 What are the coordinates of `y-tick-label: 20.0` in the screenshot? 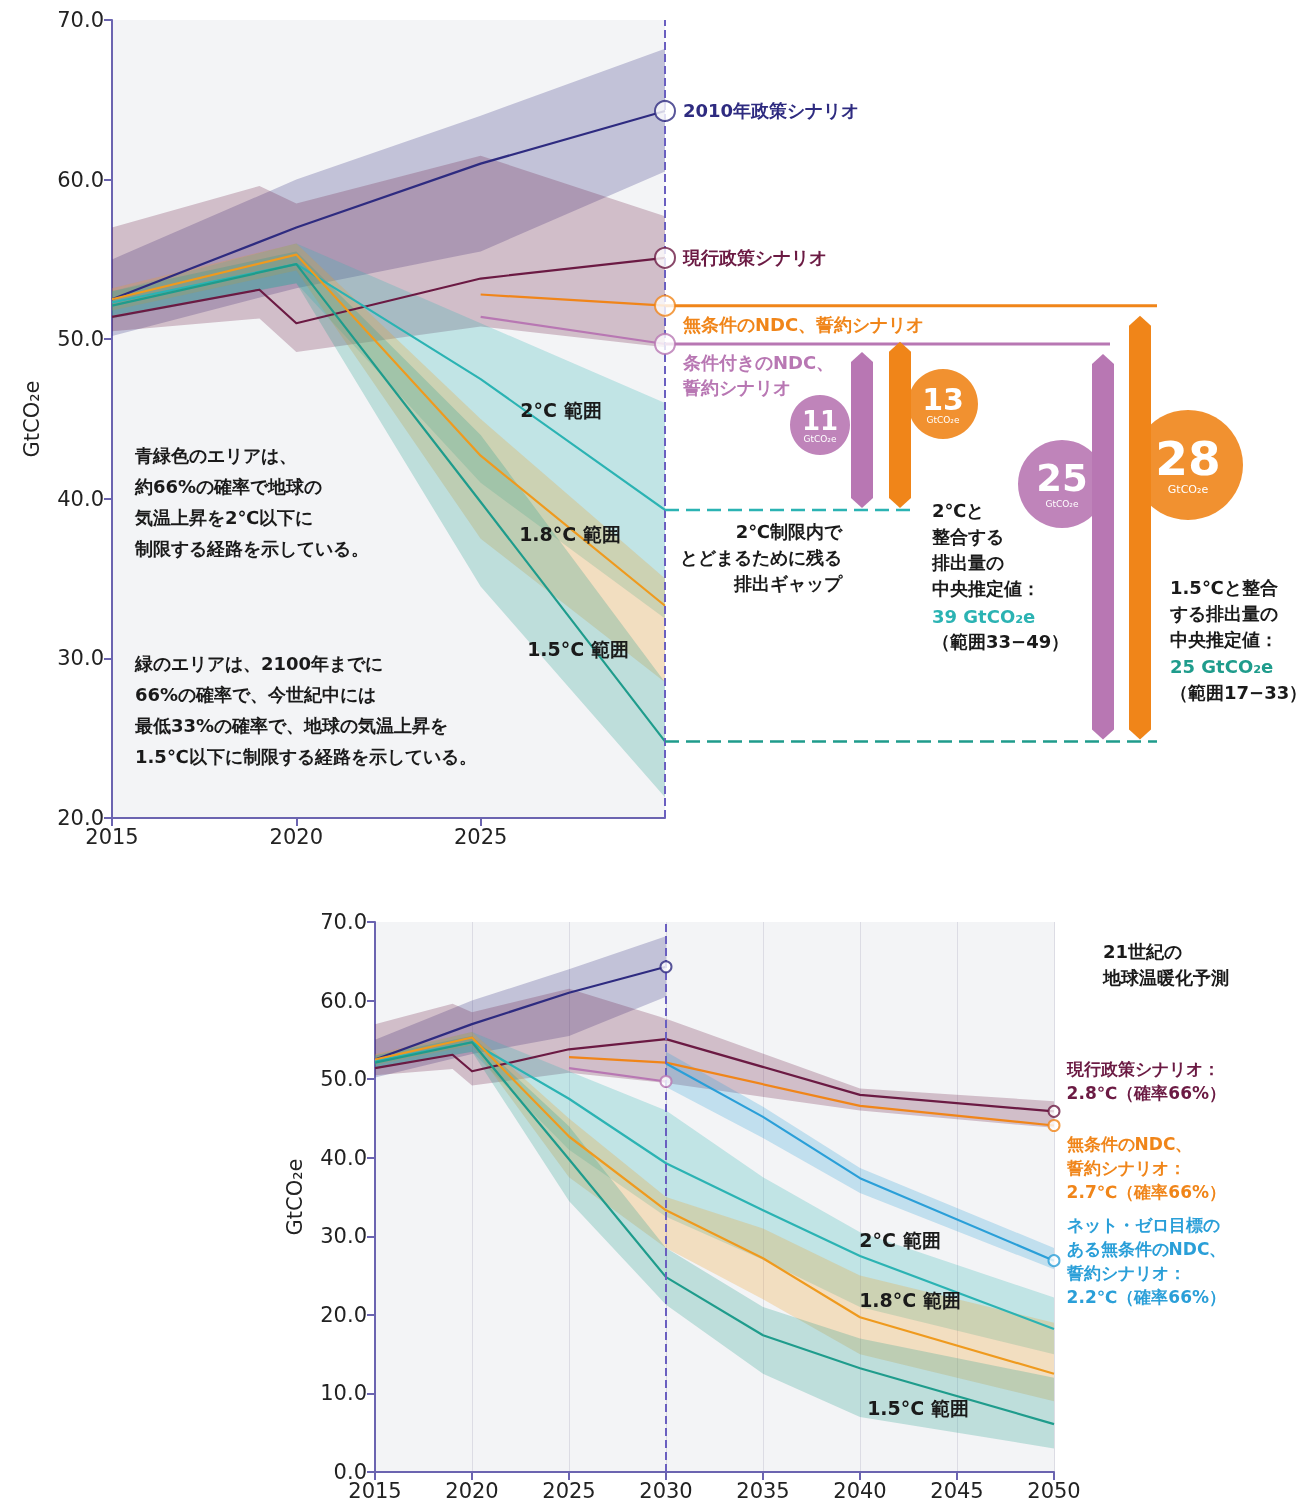 It's located at (343, 1314).